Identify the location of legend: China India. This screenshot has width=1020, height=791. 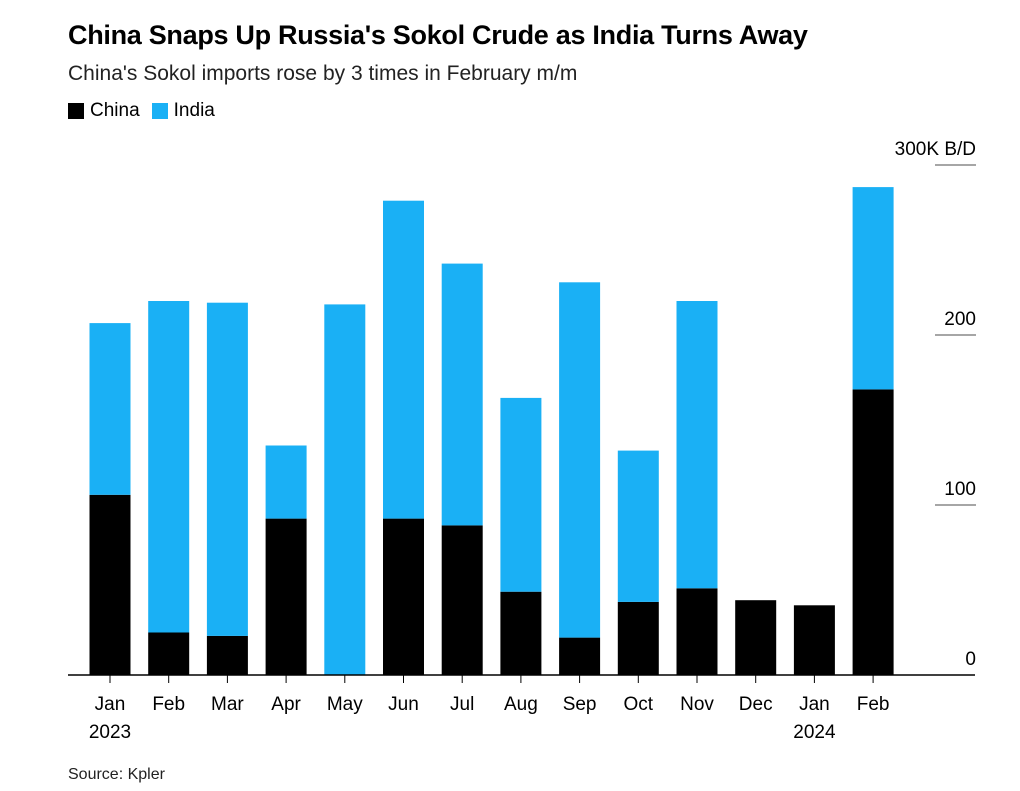
(147, 111).